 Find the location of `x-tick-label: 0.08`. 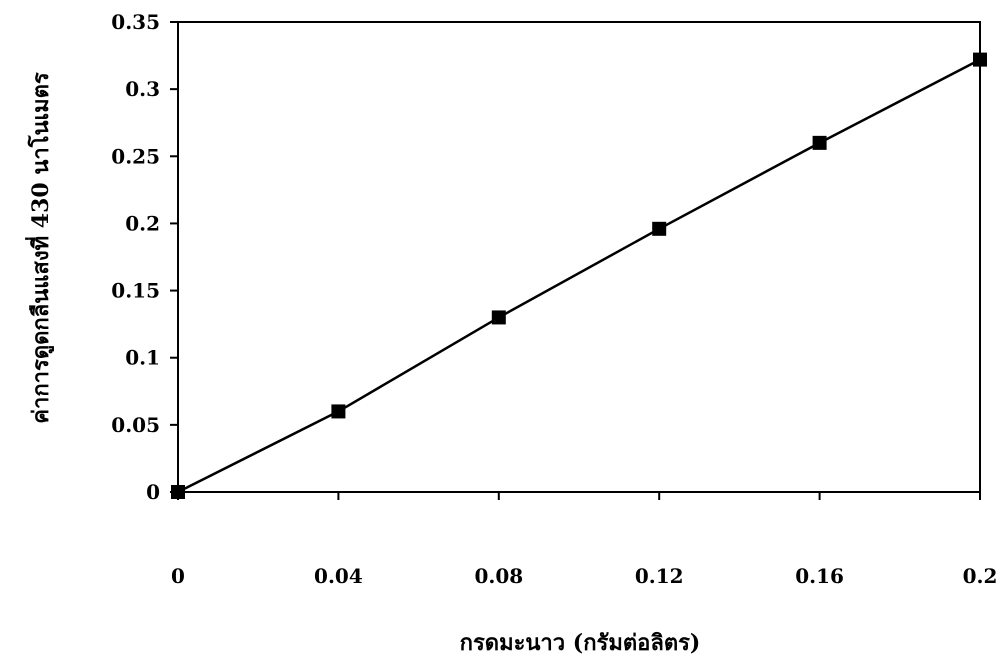

x-tick-label: 0.08 is located at coordinates (498, 576).